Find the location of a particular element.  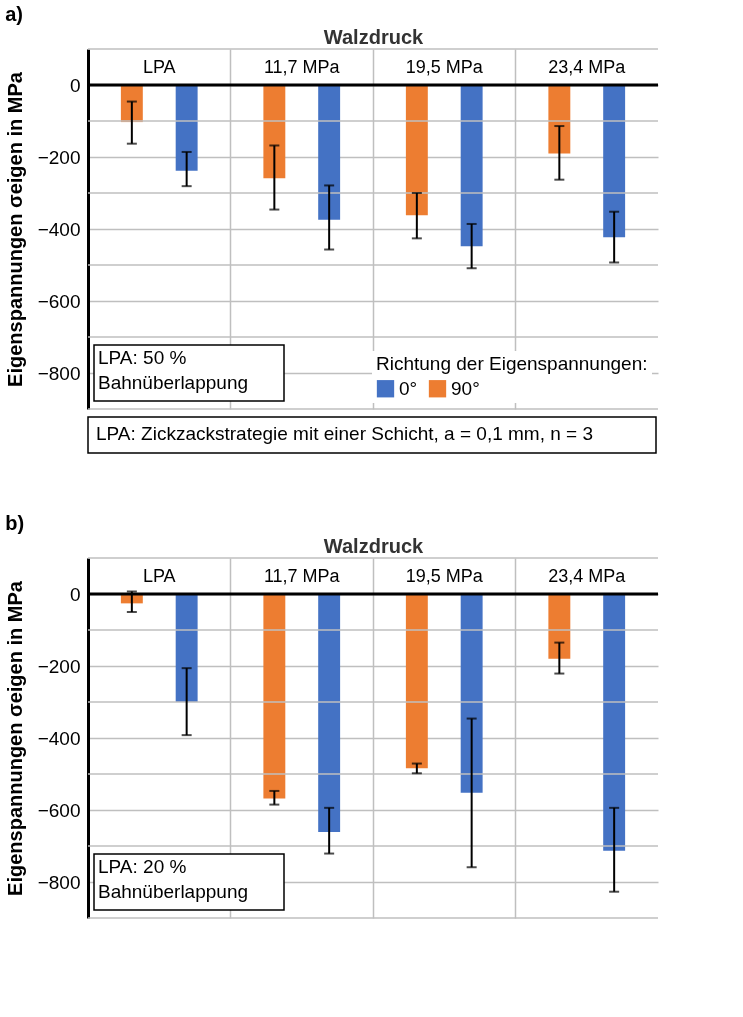

chart-title: b) is located at coordinates (15, 523).